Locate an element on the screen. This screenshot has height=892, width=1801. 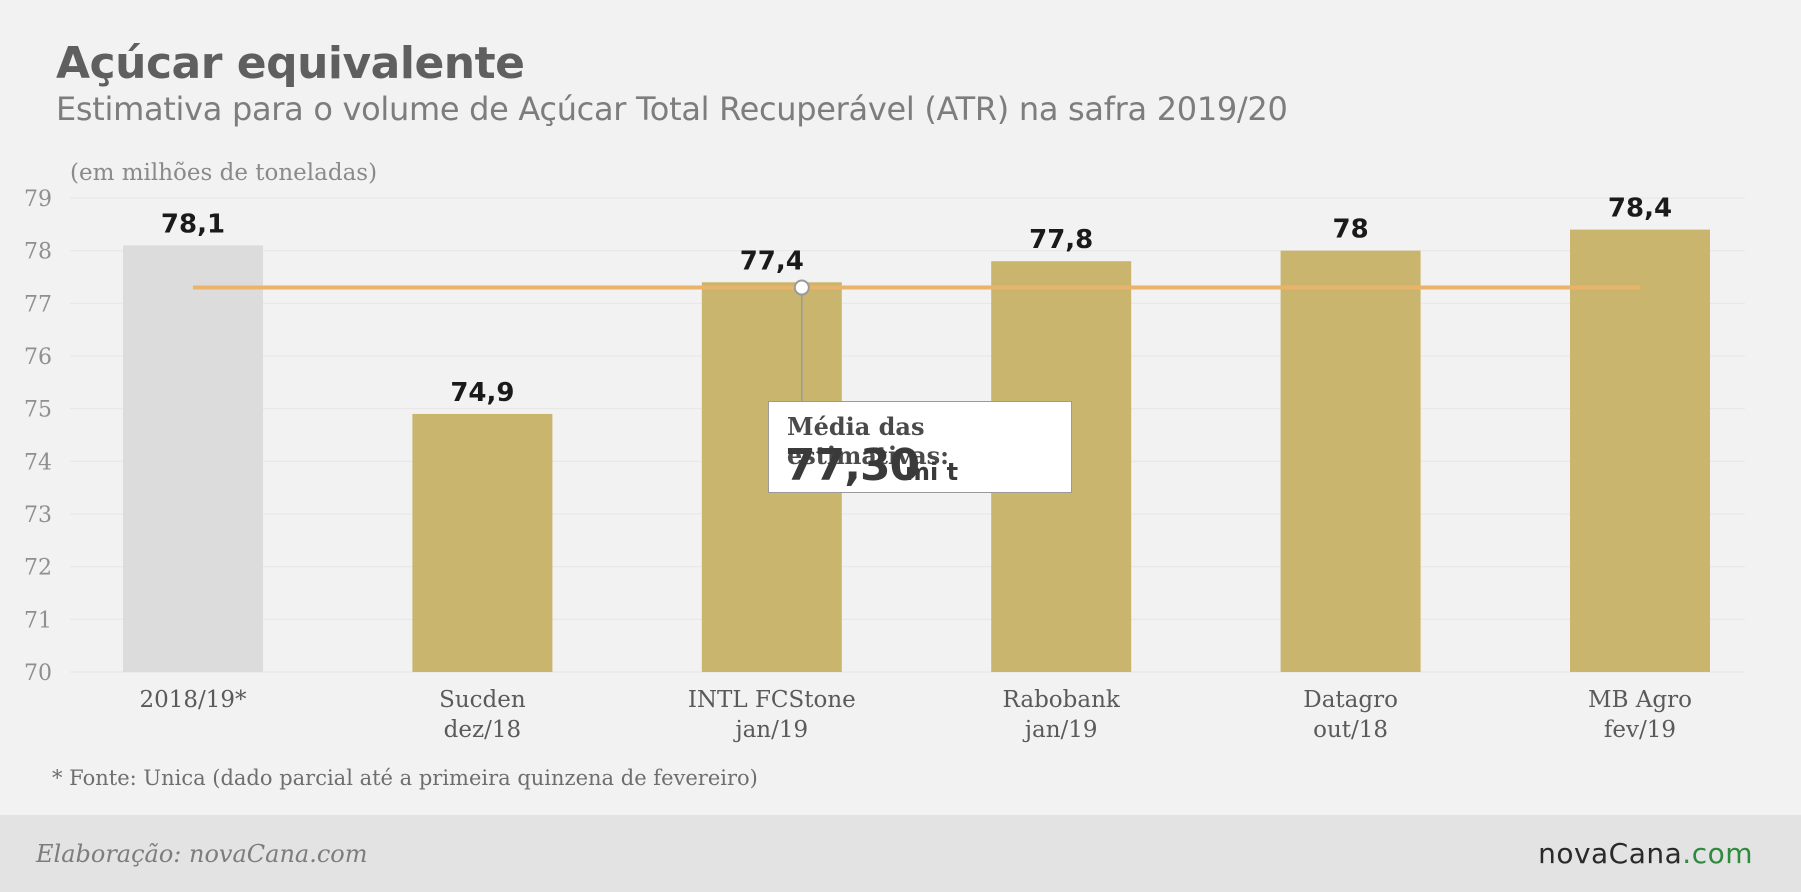
y-tick-label: 72 is located at coordinates (38, 568).